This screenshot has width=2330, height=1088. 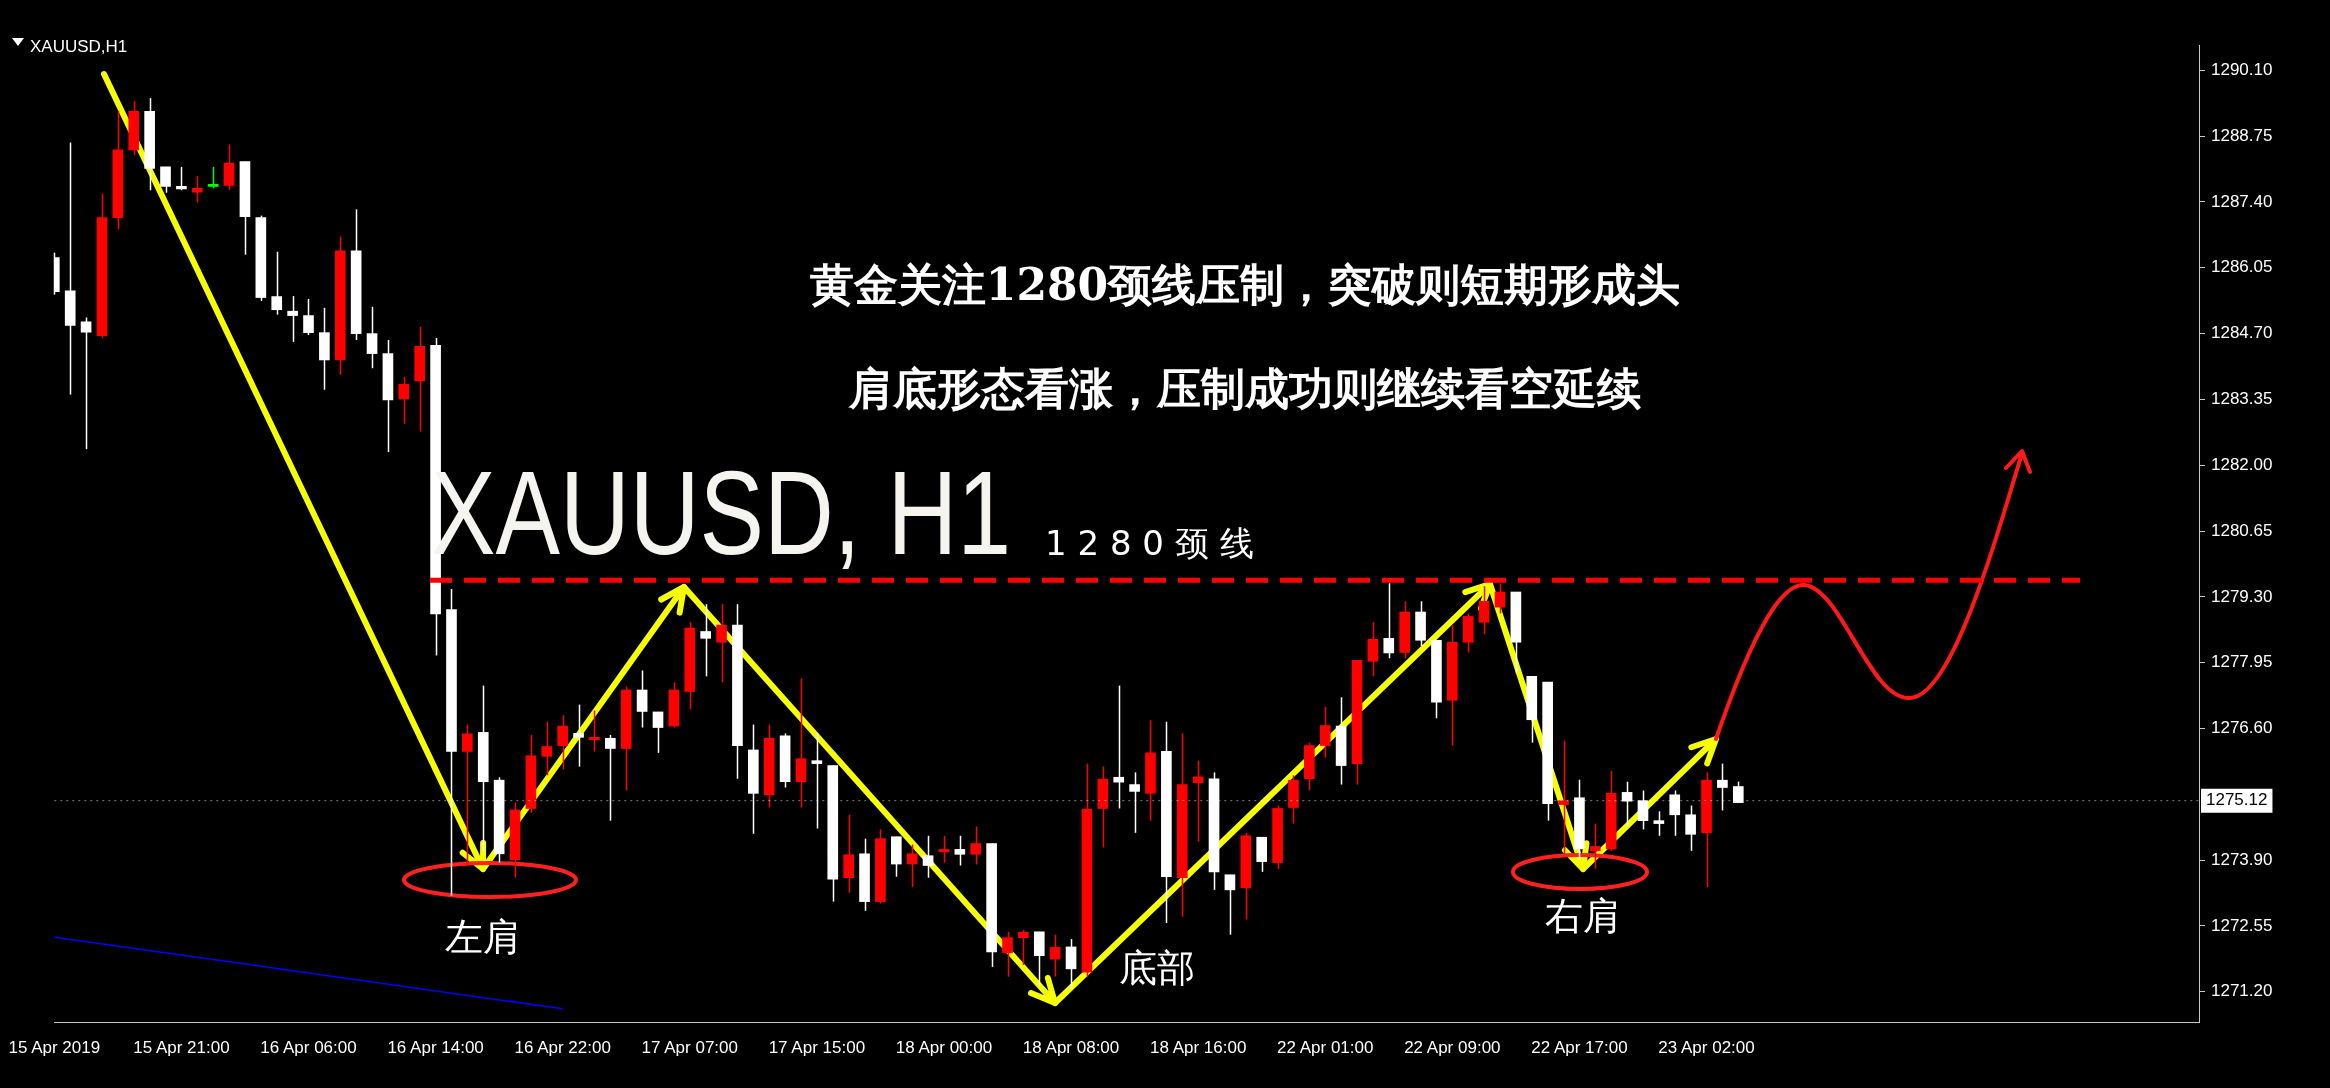 What do you see at coordinates (1149, 543) in the screenshot?
I see `ref-line-label: 1 2 8 0 颈 线` at bounding box center [1149, 543].